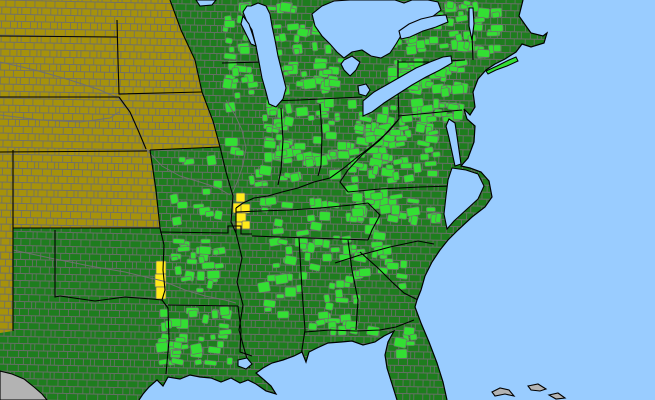 The height and width of the screenshot is (400, 655). What do you see at coordinates (246, 225) in the screenshot?
I see `yellow-county` at bounding box center [246, 225].